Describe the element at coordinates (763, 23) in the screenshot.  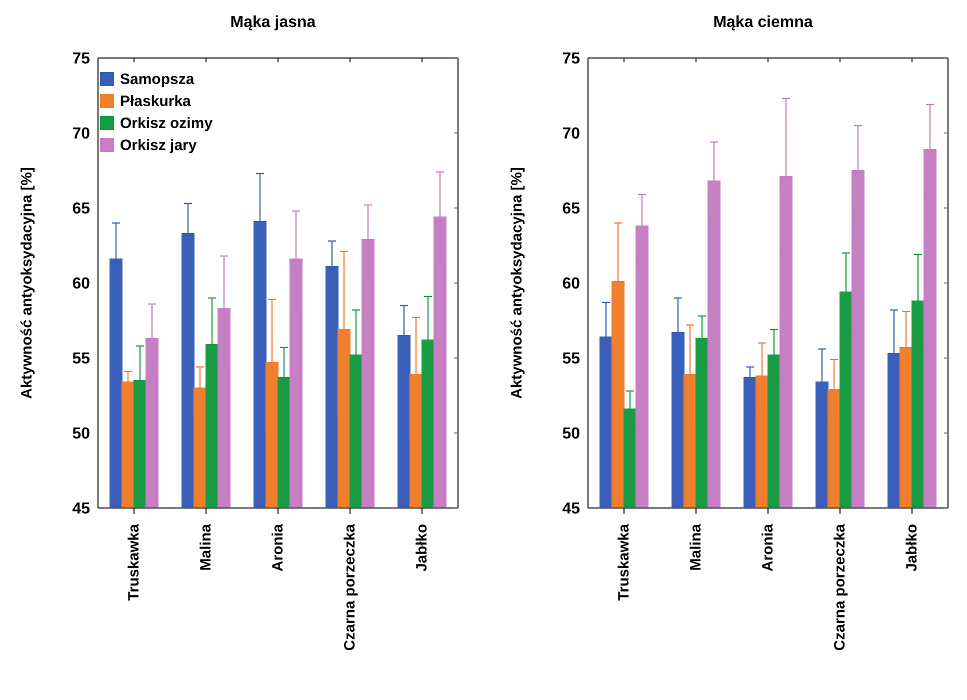
I see `chart-title: Mąka ciemna` at that location.